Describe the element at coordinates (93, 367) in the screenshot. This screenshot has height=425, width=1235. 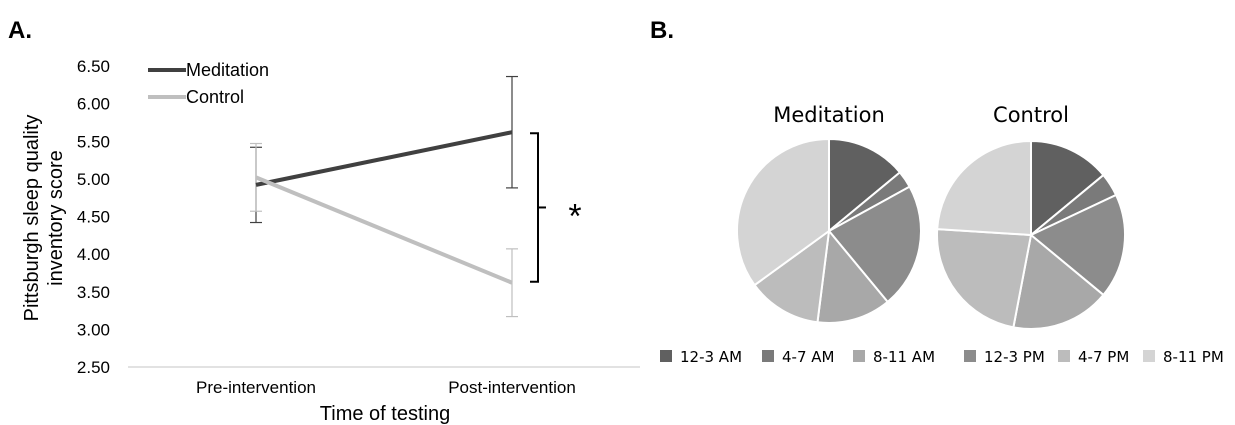
I see `y-tick-label: 2.50` at that location.